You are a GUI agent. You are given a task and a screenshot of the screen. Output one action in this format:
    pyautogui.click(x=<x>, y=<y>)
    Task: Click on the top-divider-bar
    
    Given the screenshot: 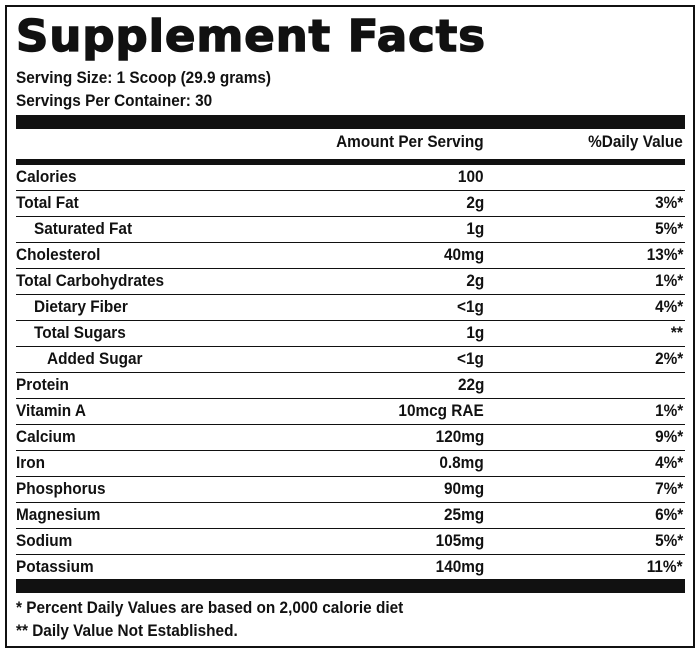 What is the action you would take?
    pyautogui.click(x=350, y=122)
    